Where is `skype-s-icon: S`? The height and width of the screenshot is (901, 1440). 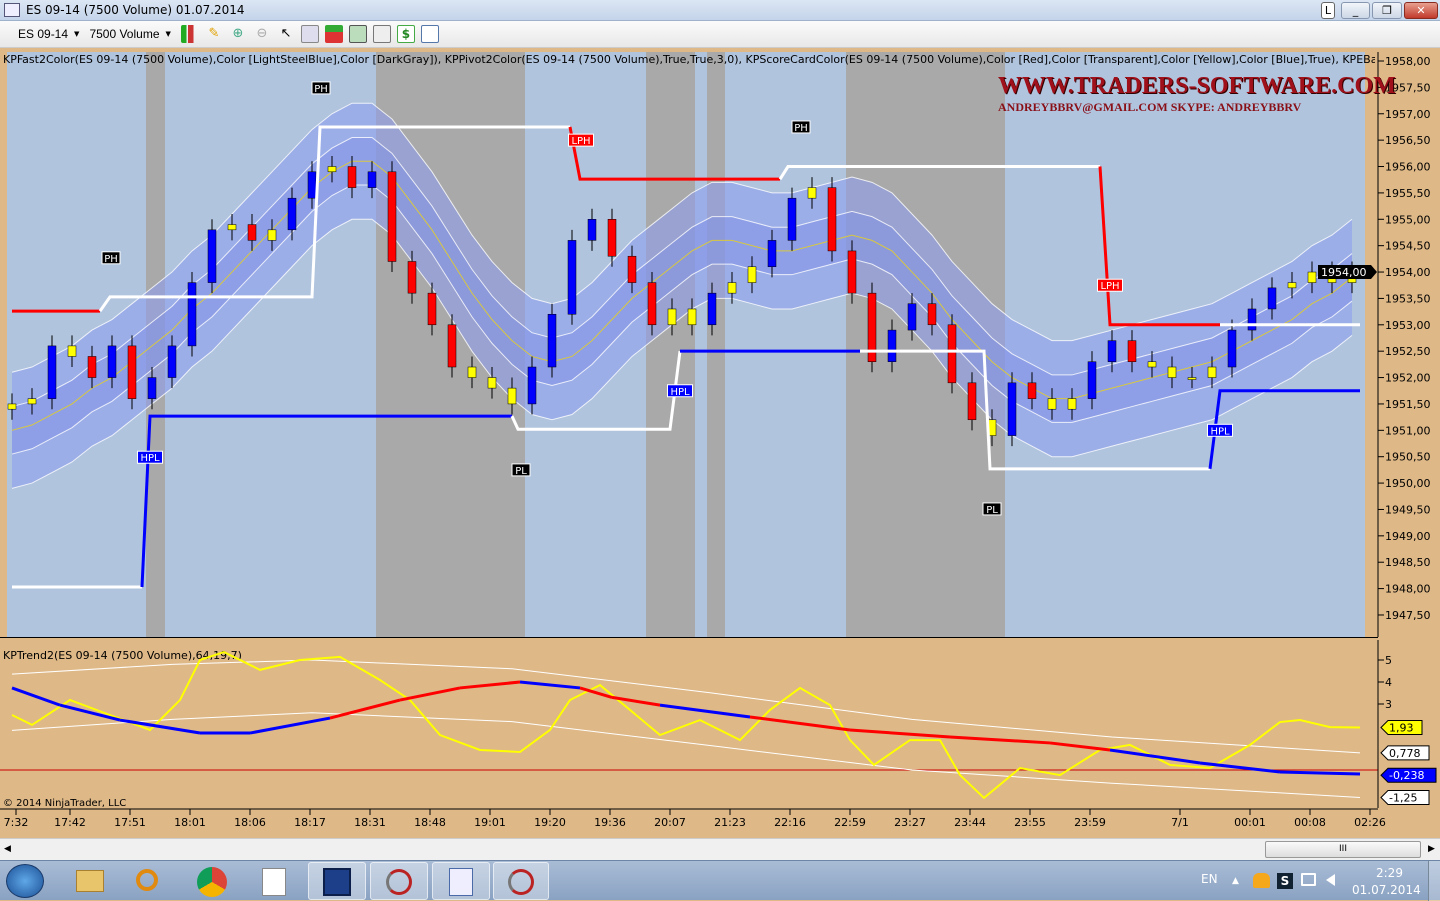 skype-s-icon: S is located at coordinates (1285, 881).